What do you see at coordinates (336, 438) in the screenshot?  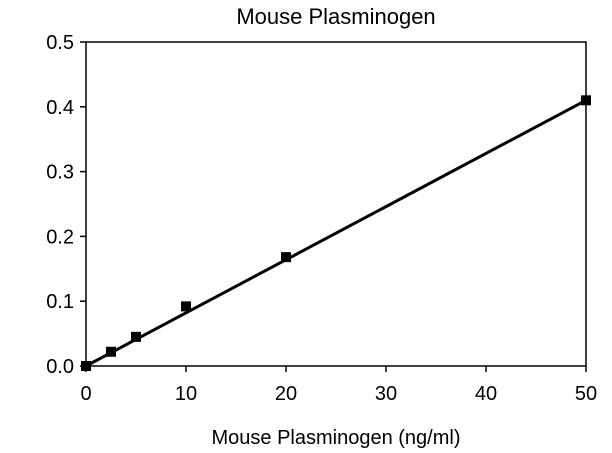 I see `x-axis-label: Mouse Plasminogen (ng/ml)` at bounding box center [336, 438].